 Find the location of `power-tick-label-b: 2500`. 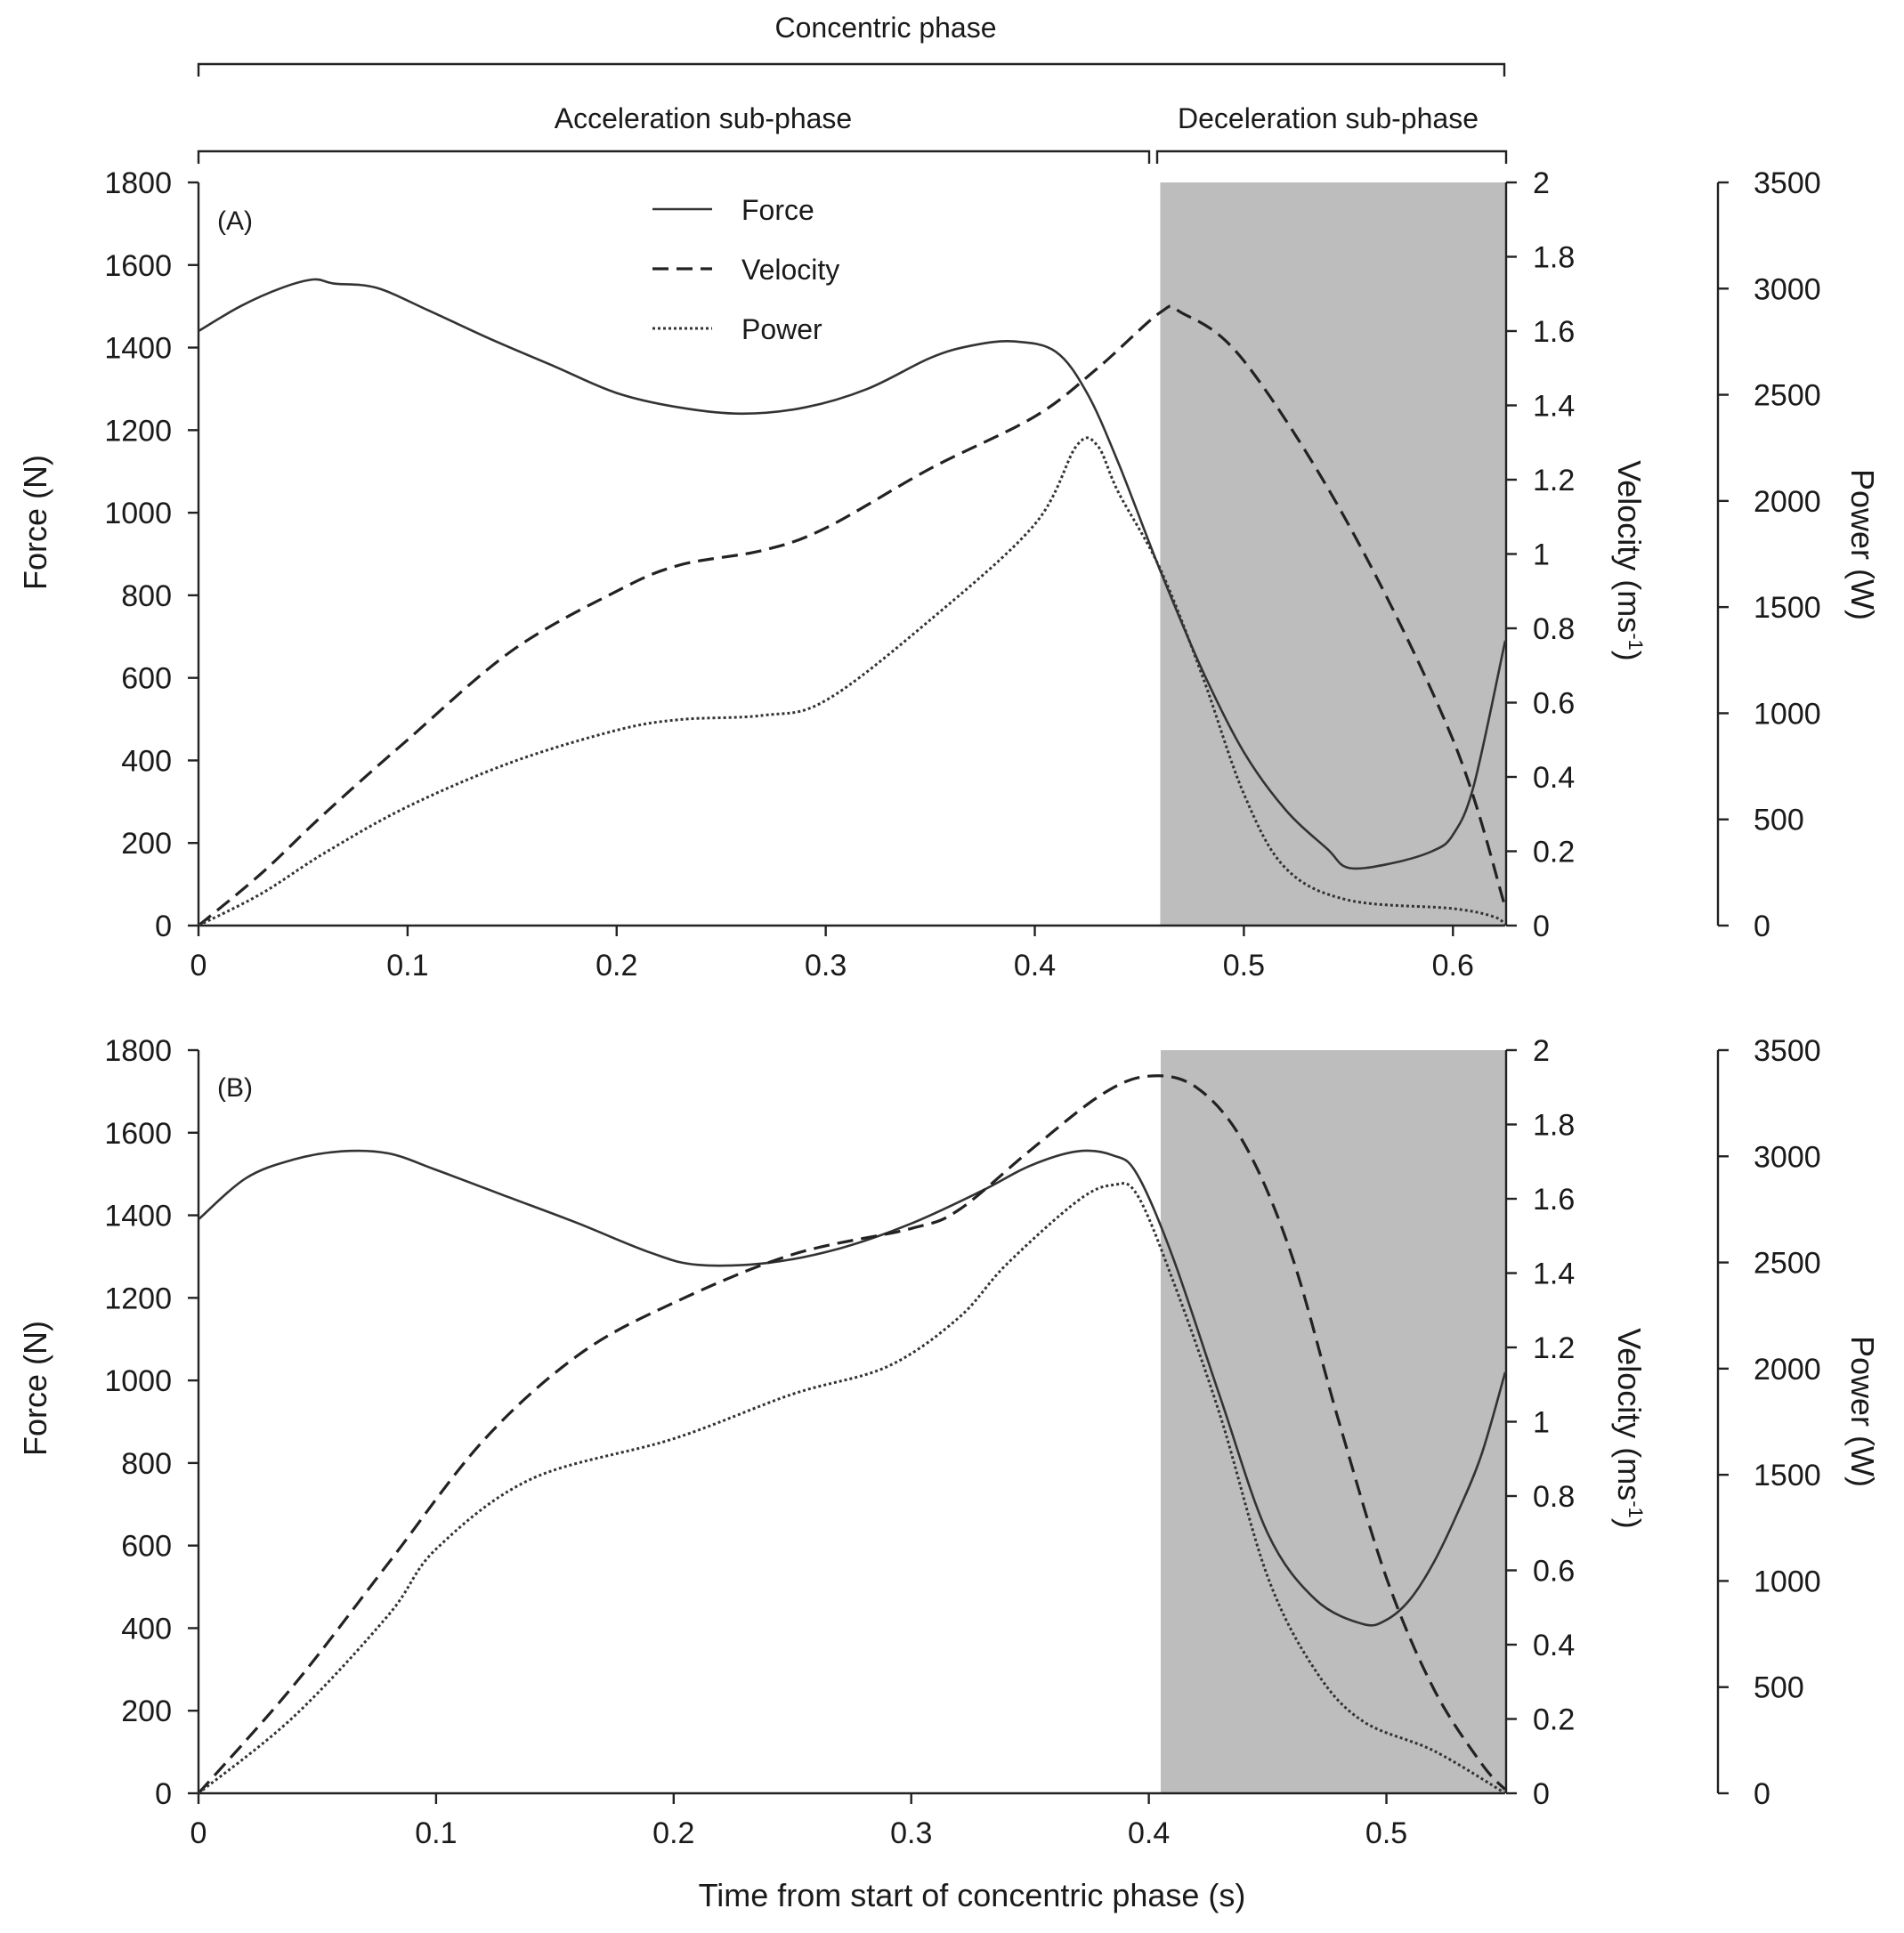

power-tick-label-b: 2500 is located at coordinates (1787, 1264).